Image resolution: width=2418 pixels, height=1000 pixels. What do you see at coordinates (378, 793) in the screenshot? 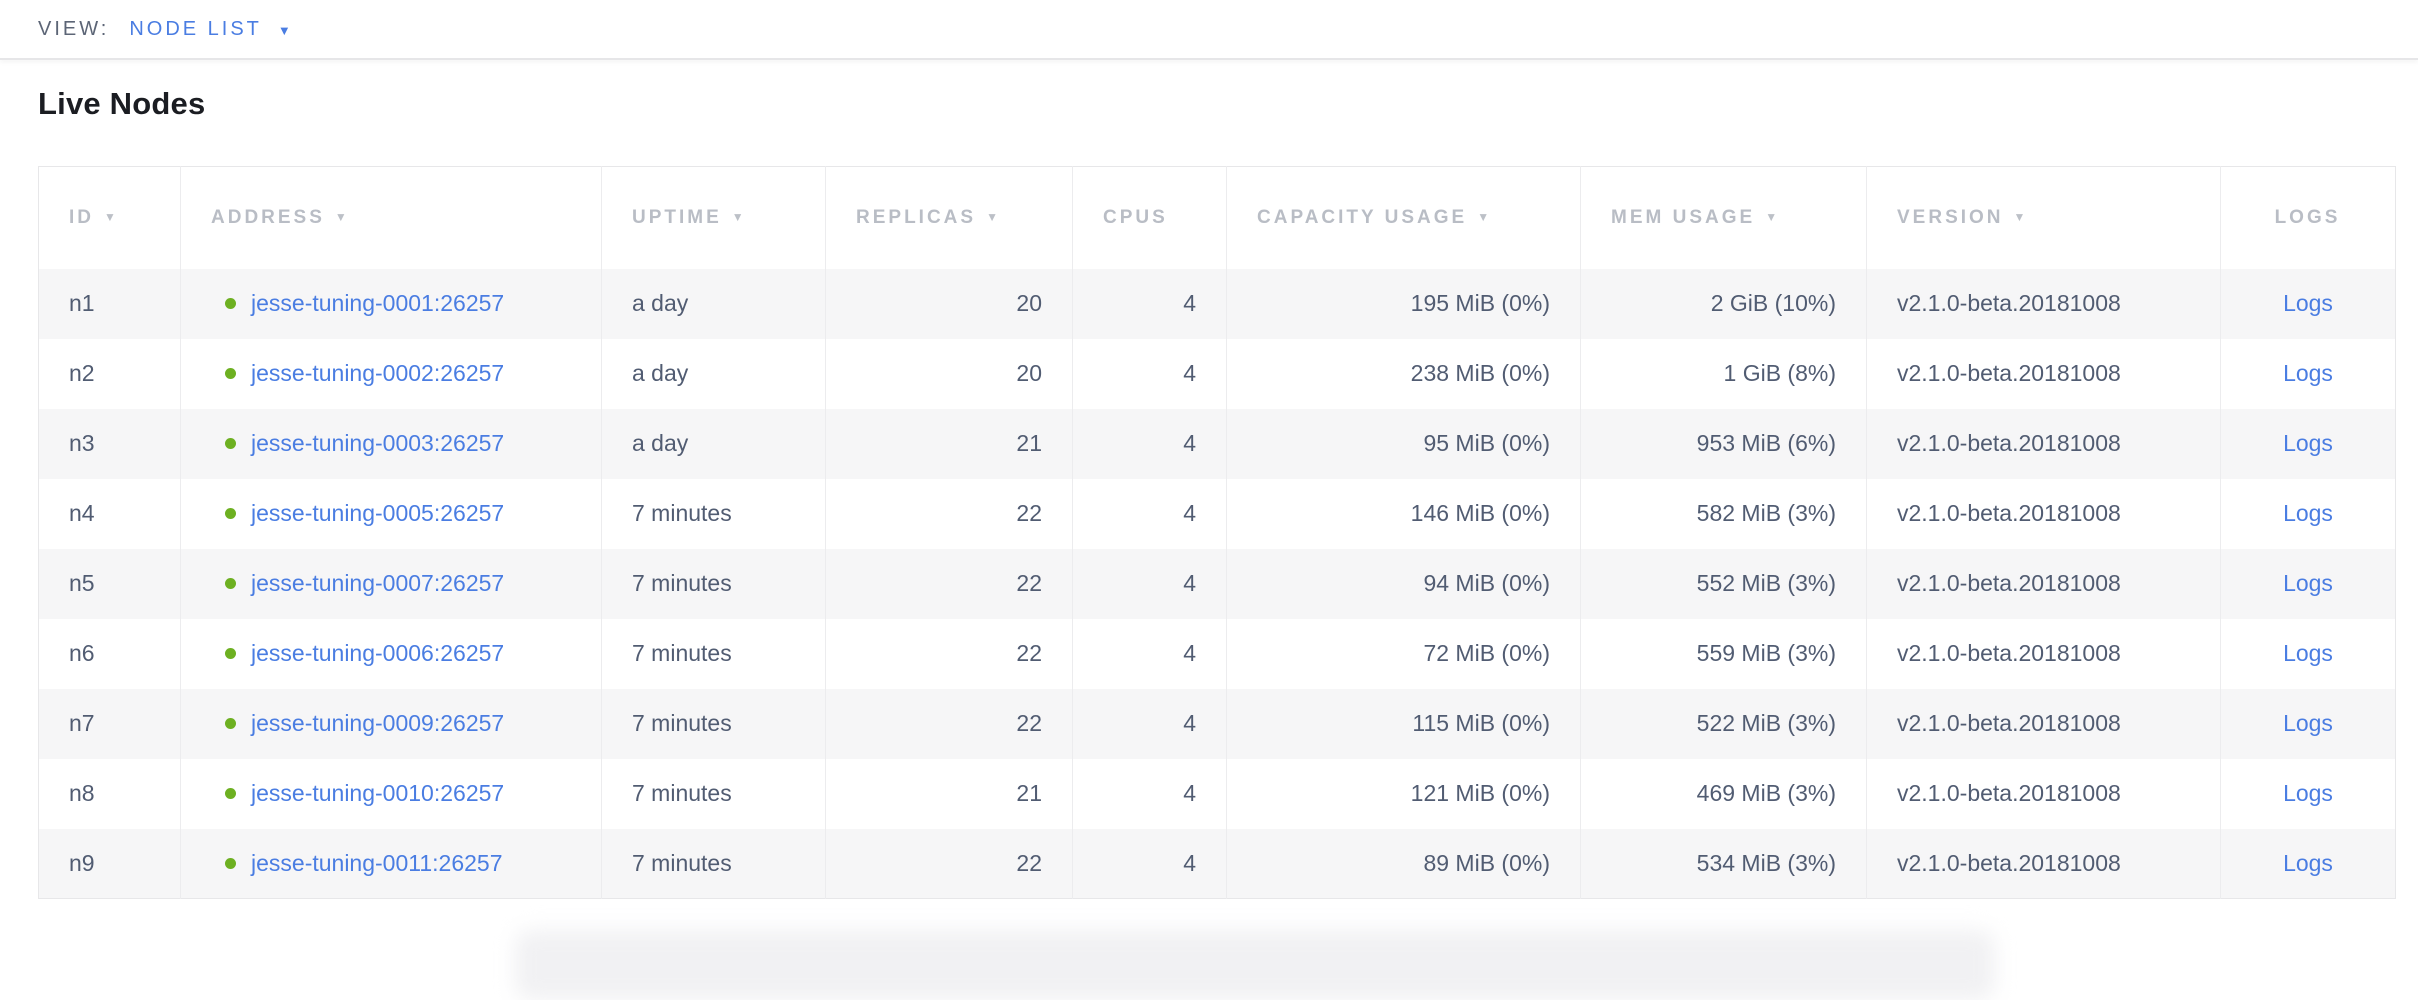
I see `node-address-link: jesse-tuning-0010:26257` at bounding box center [378, 793].